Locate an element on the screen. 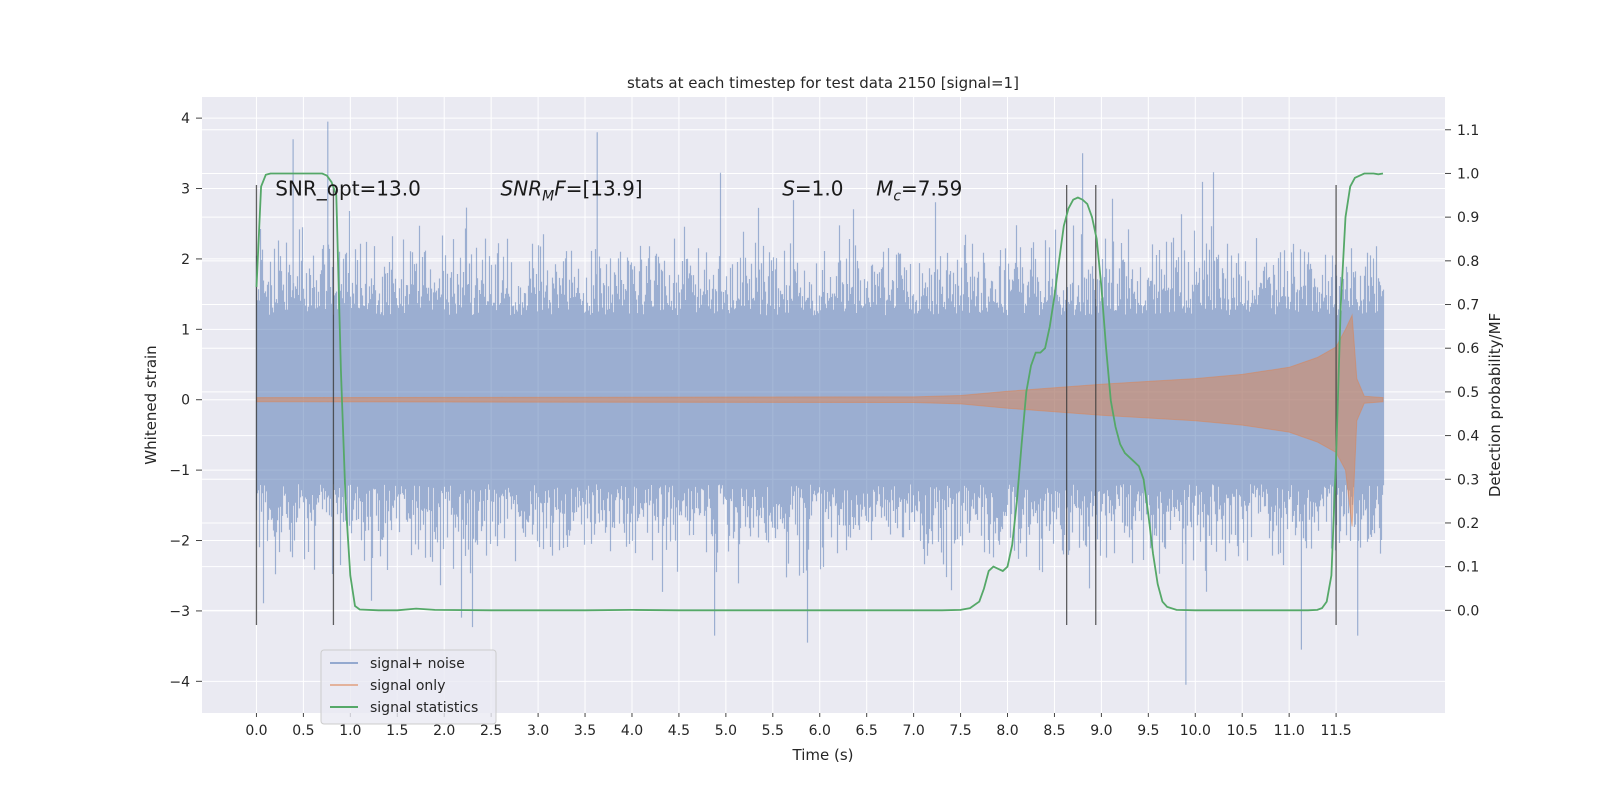 The height and width of the screenshot is (800, 1600). y2-axis-ticks: 0.0 0.1 0.2 0.3 0.4 0.5 0.6 0.7 0.8 0.9 1.0 1.1 is located at coordinates (1462, 371).